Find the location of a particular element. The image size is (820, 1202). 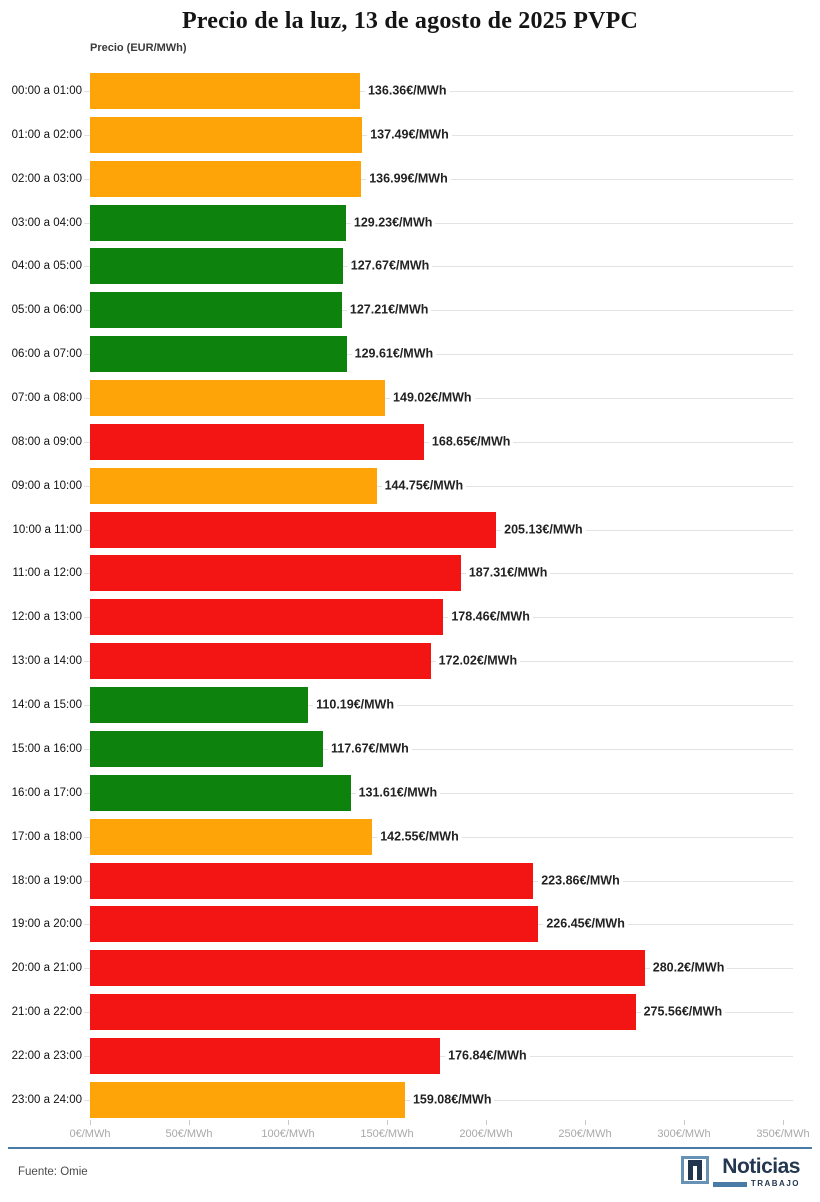

chart-row: 20:00 a 21:00 280.2€/MWh is located at coordinates (410, 968).